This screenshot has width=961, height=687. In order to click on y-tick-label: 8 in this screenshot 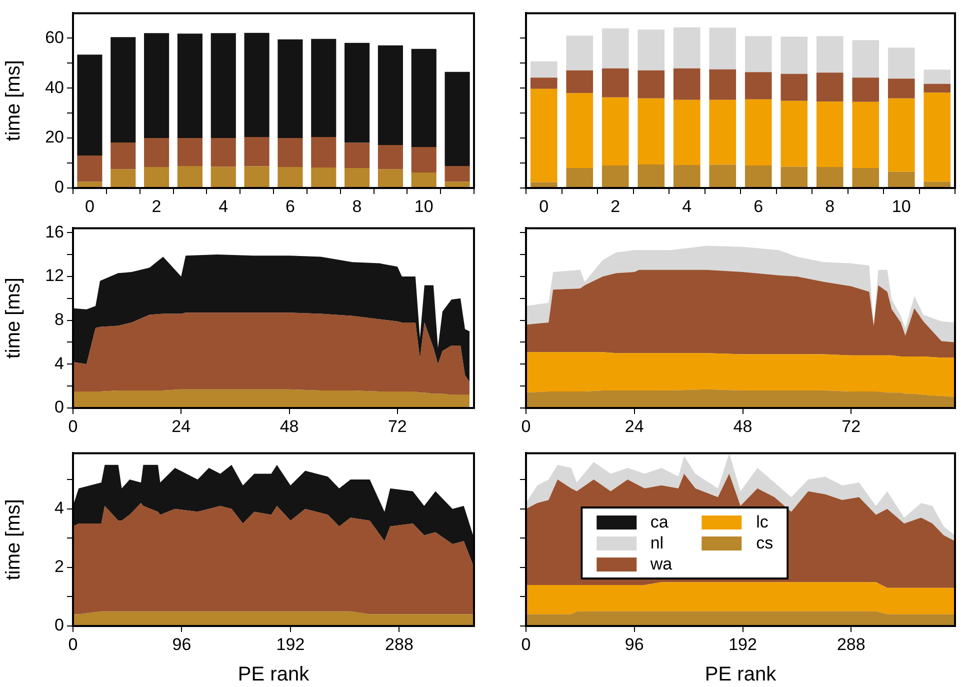, I will do `click(59, 319)`.